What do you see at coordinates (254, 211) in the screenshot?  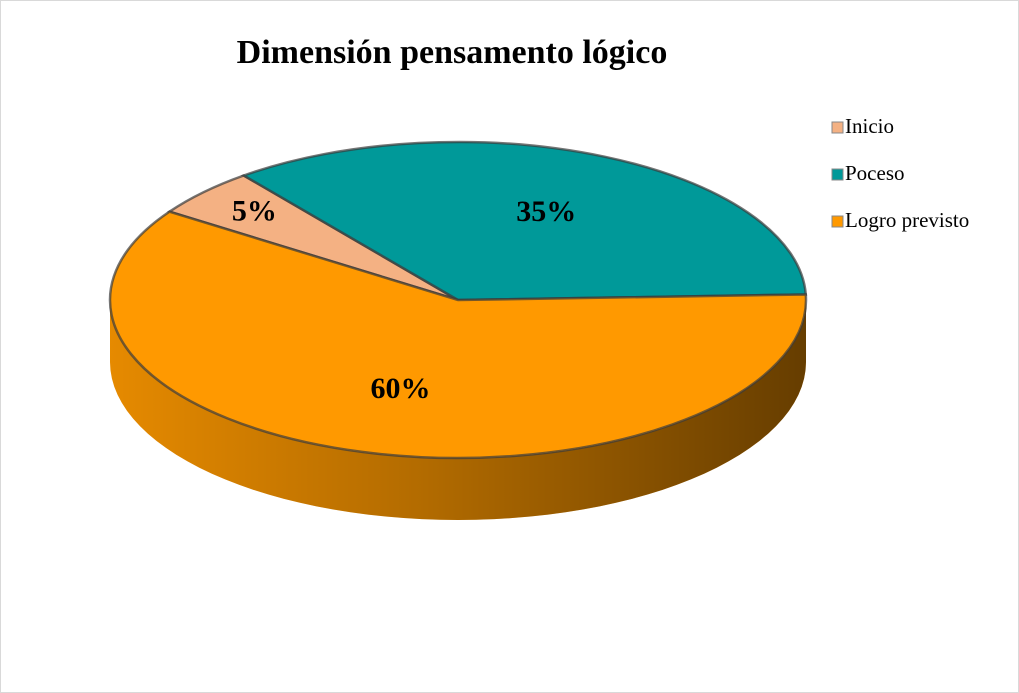 I see `data-label: 5%` at bounding box center [254, 211].